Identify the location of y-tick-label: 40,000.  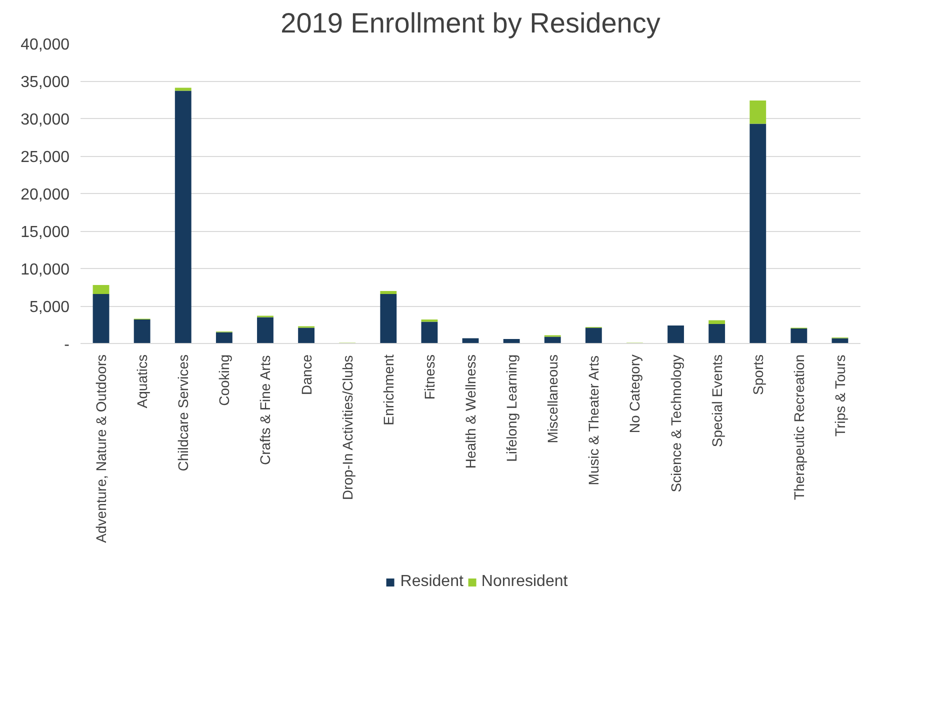
(45, 45).